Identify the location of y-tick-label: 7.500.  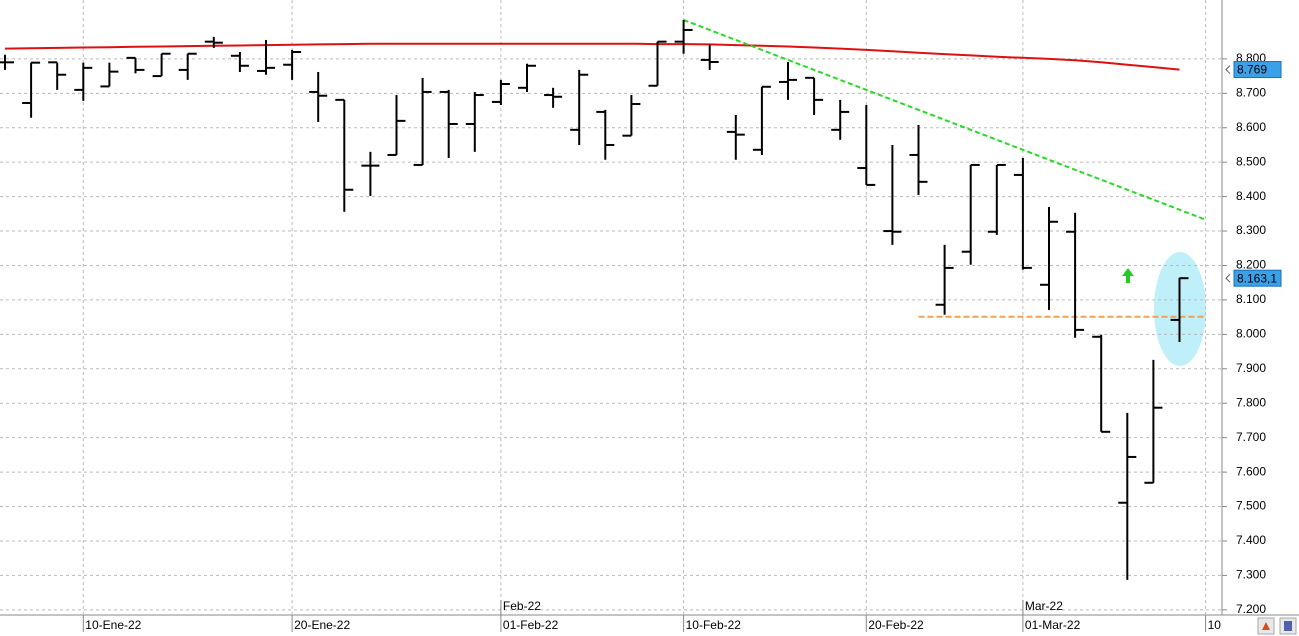
(1251, 506).